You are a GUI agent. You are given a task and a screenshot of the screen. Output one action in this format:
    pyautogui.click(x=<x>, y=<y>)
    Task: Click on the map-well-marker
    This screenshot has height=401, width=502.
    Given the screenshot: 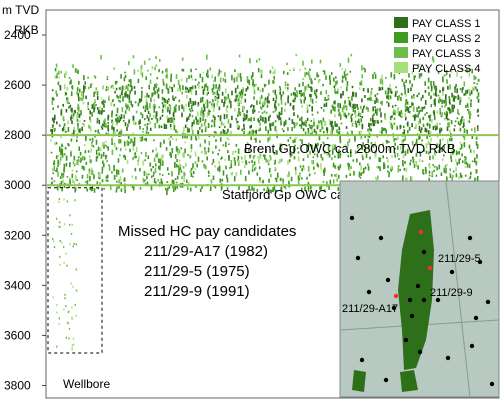 What is the action you would take?
    pyautogui.click(x=480, y=262)
    